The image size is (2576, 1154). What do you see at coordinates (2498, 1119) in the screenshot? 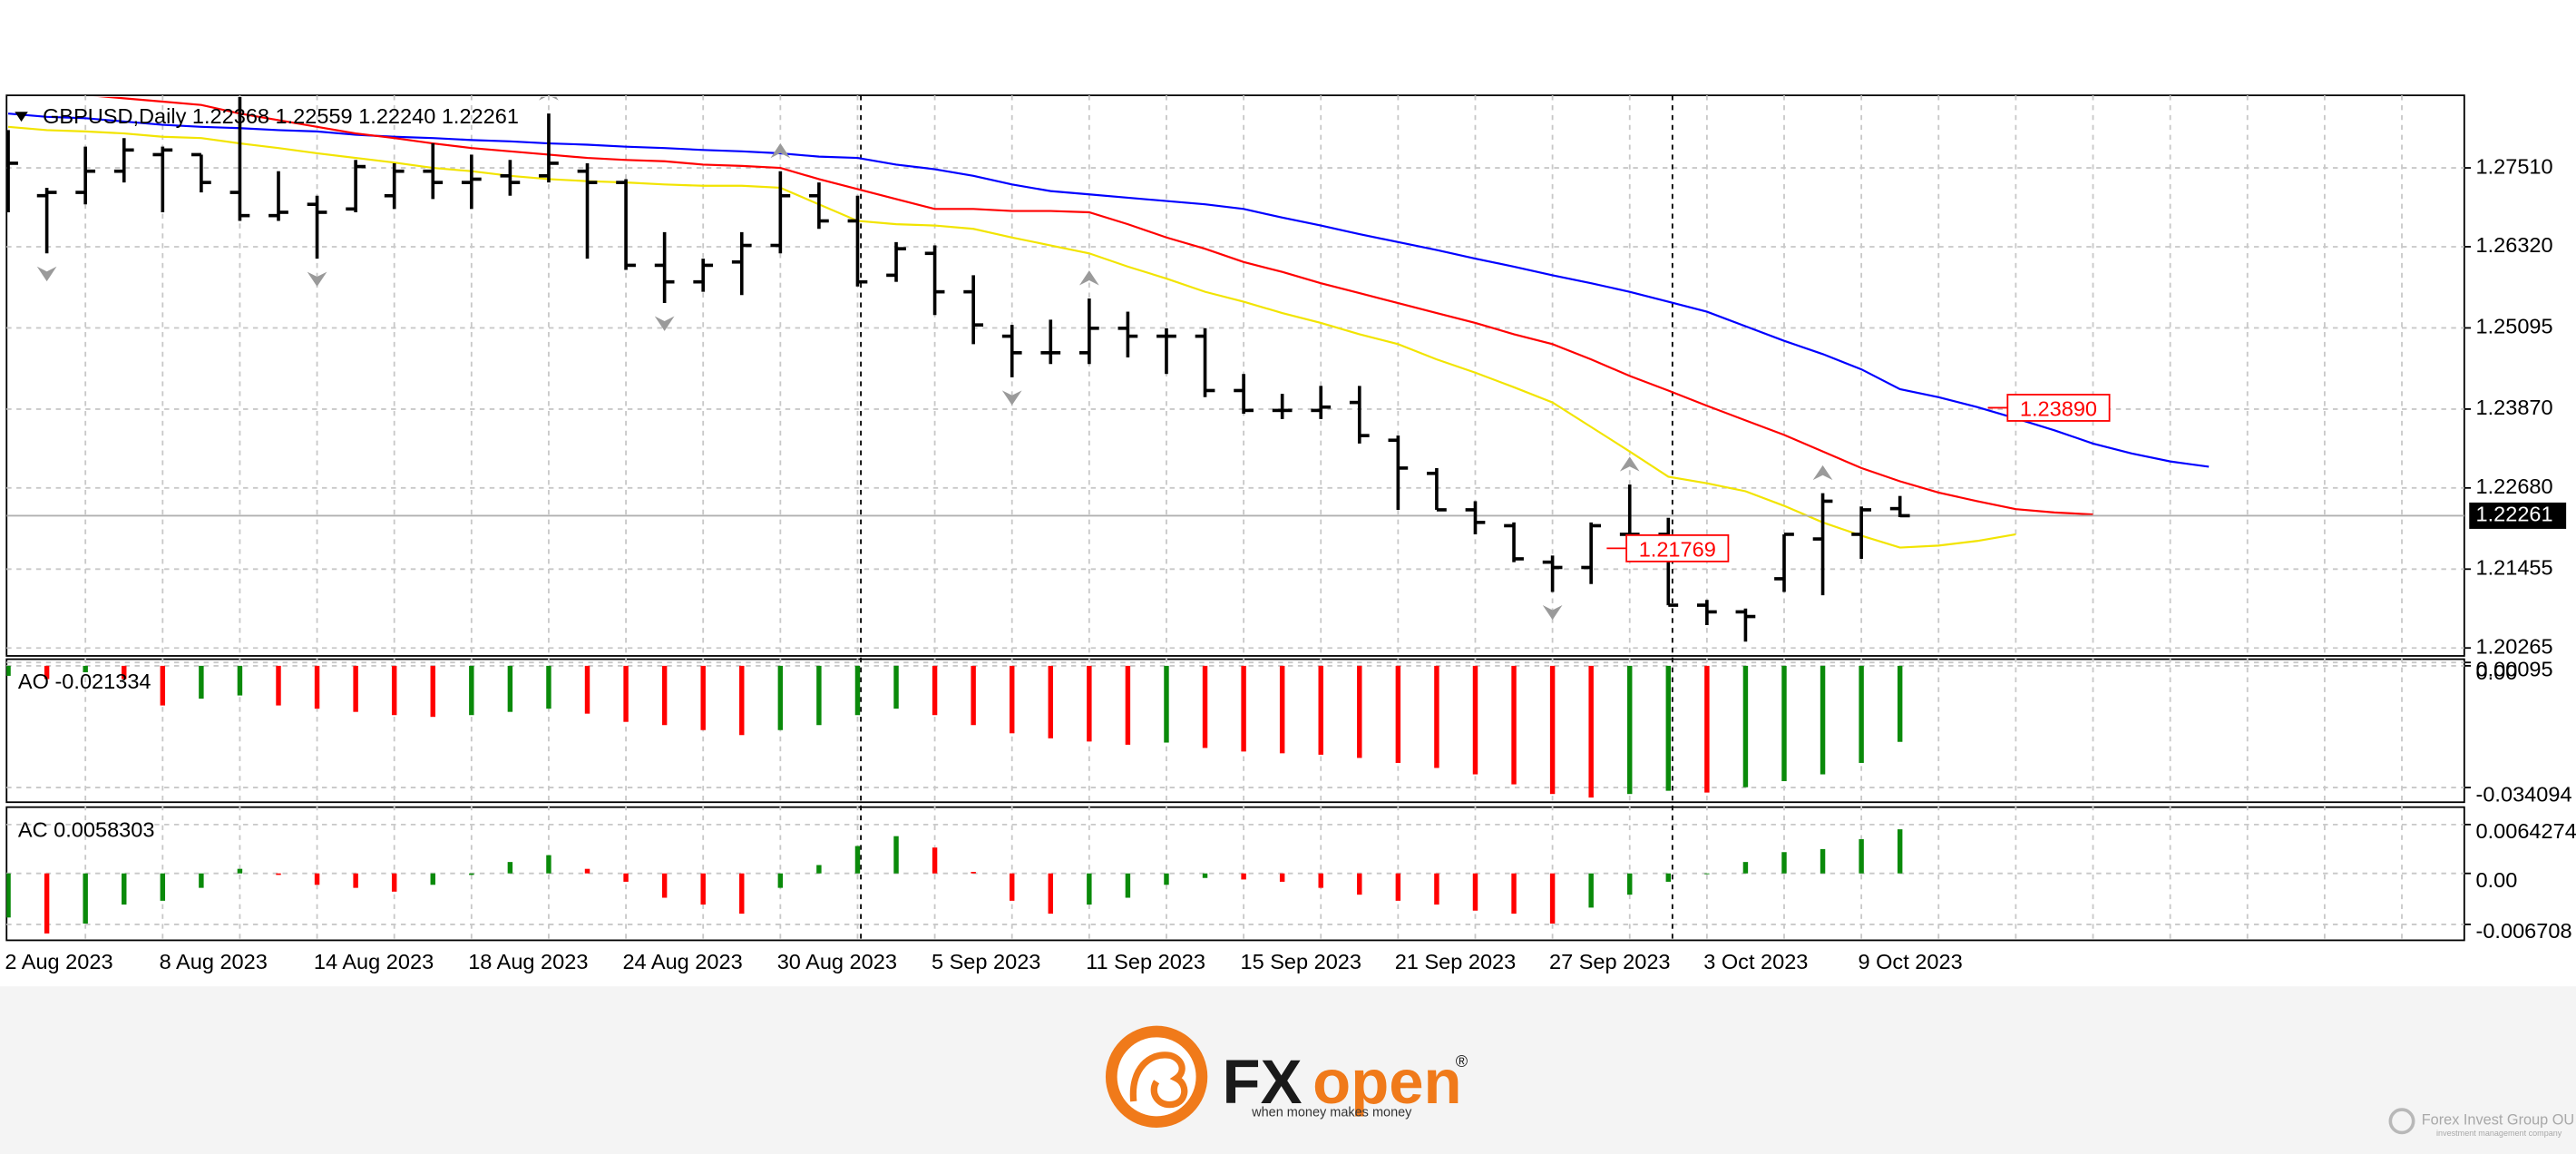
I see `partner-name: Forex Invest Group OU` at bounding box center [2498, 1119].